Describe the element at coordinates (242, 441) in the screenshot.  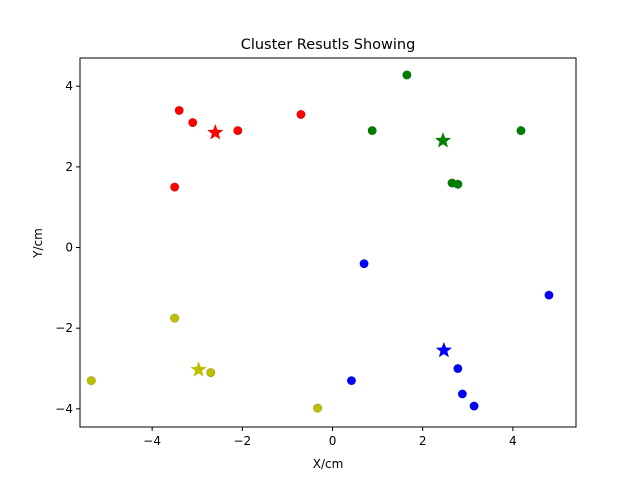
I see `x-tick-label: −2` at that location.